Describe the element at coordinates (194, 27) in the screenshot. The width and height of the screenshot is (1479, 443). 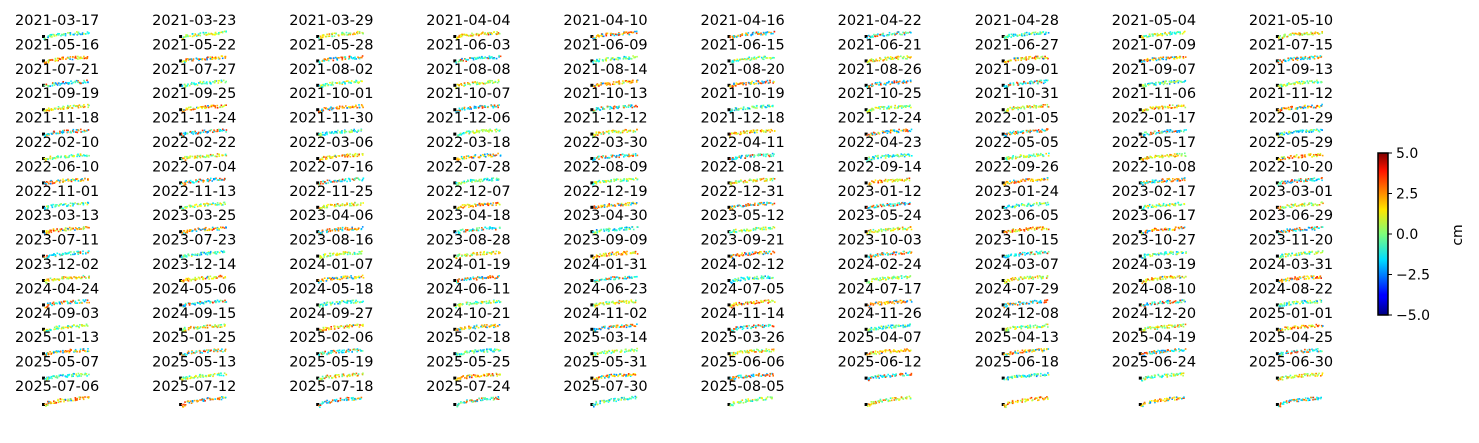
I see `map-panel: 2021-03-23` at that location.